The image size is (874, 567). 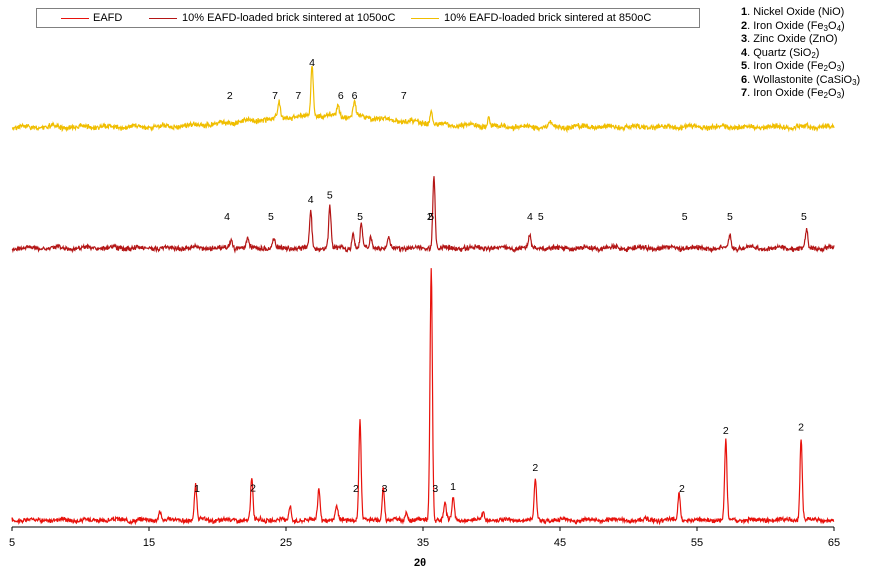 I want to click on x-tick-label: 65, so click(x=834, y=543).